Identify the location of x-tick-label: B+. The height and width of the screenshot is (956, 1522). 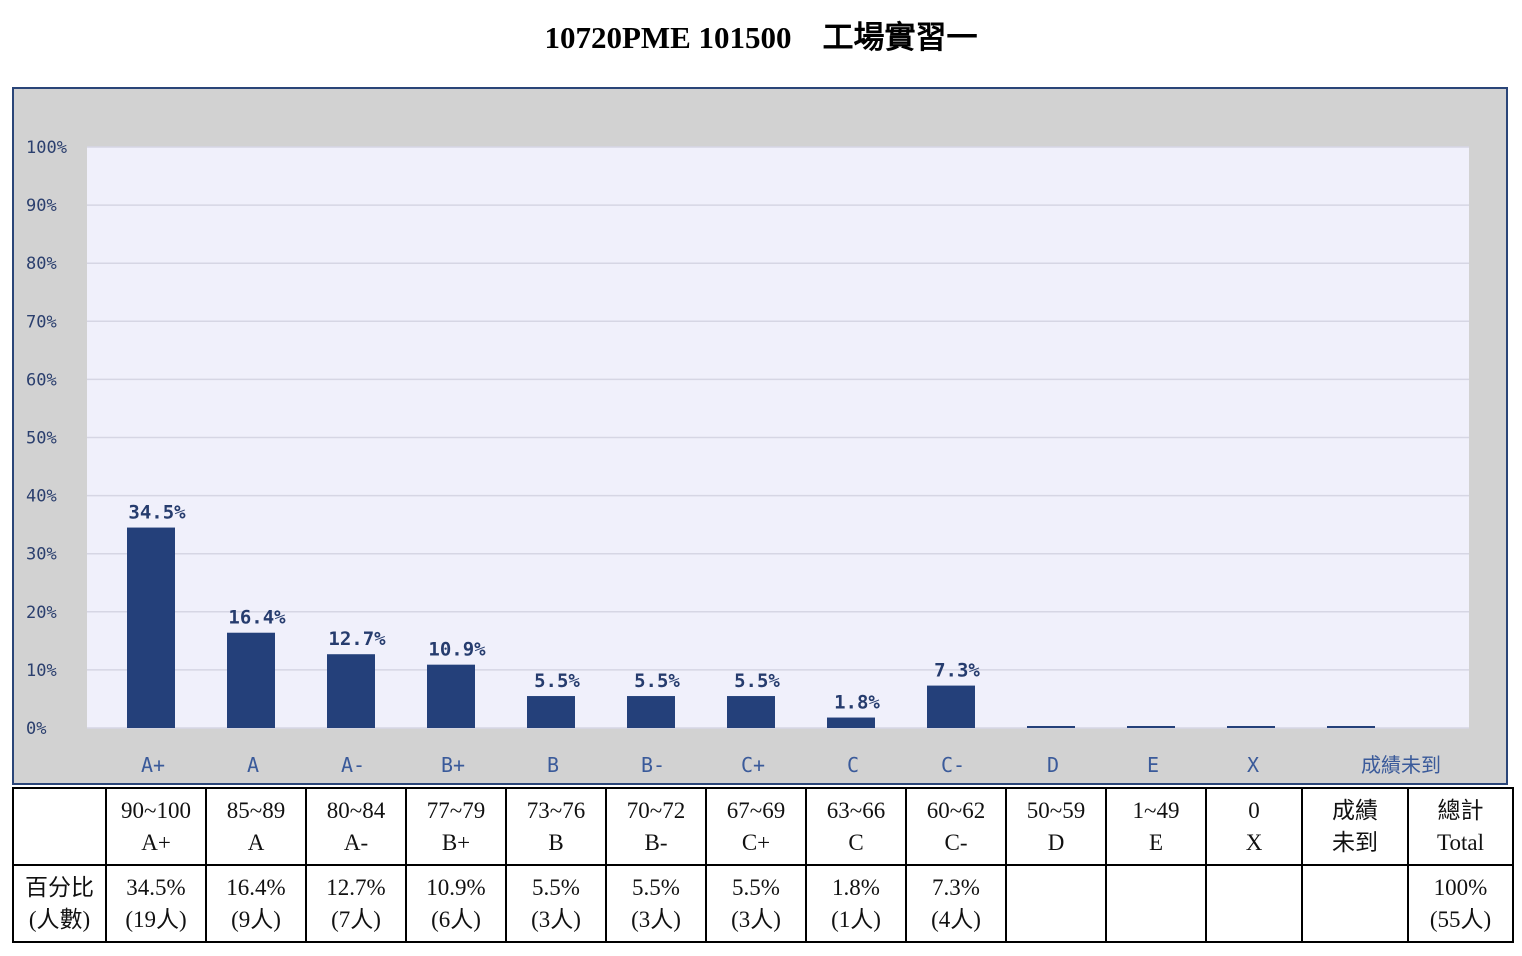
(453, 765).